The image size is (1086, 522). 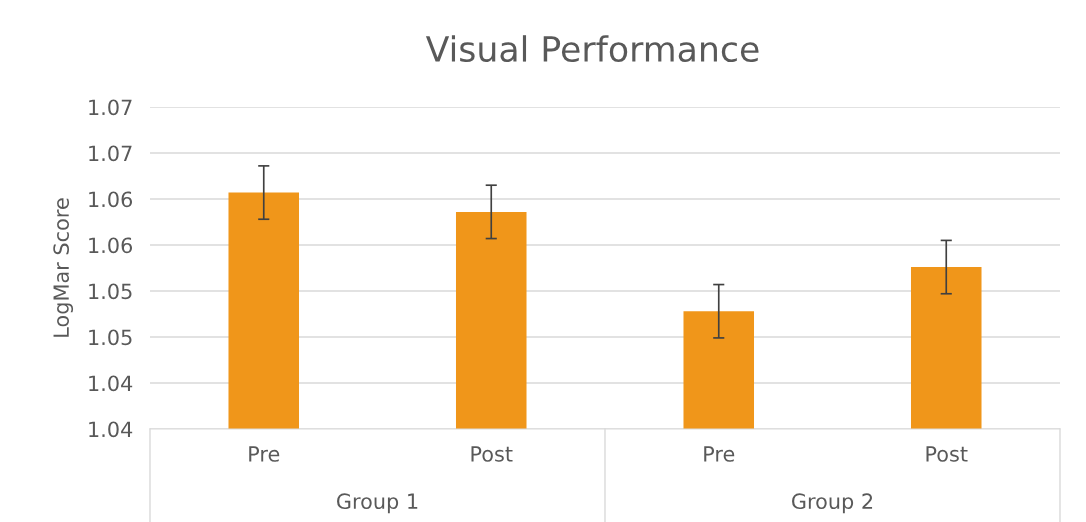 I want to click on text: Group 1, so click(x=377, y=503).